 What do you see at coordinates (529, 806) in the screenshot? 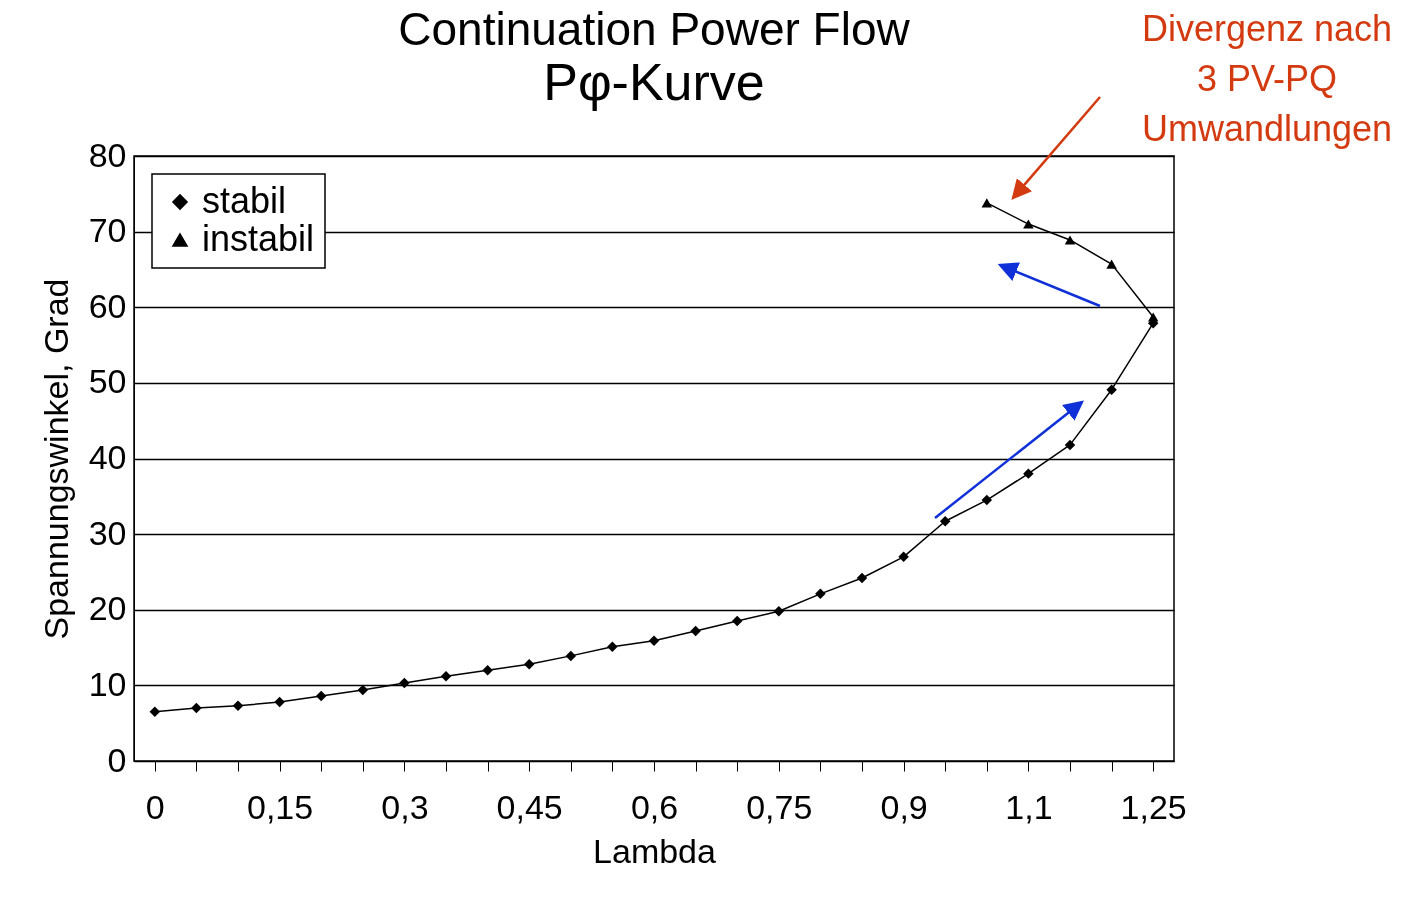
I see `x-tick-label: 0,45` at bounding box center [529, 806].